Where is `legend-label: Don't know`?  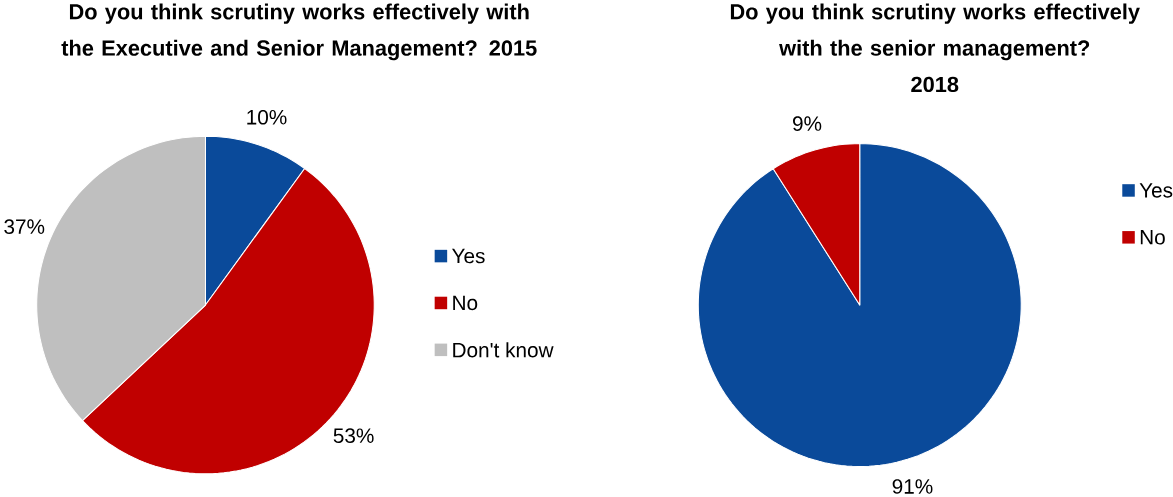
legend-label: Don't know is located at coordinates (503, 350).